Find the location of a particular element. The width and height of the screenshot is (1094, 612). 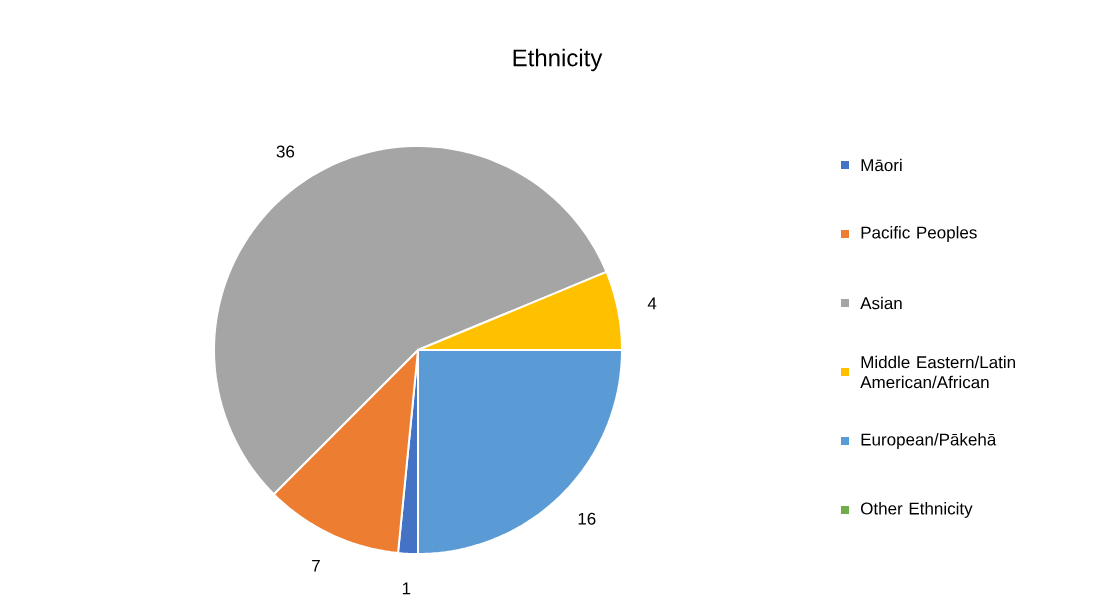

legend-label: Other Ethnicity is located at coordinates (917, 510).